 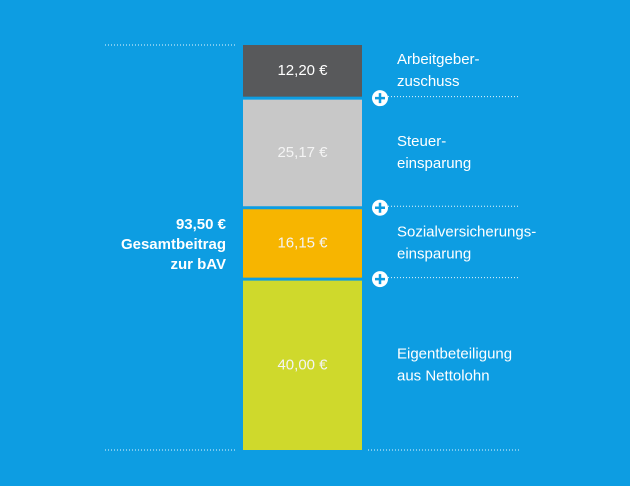 I want to click on segment-name: Steuer-, so click(x=421, y=141).